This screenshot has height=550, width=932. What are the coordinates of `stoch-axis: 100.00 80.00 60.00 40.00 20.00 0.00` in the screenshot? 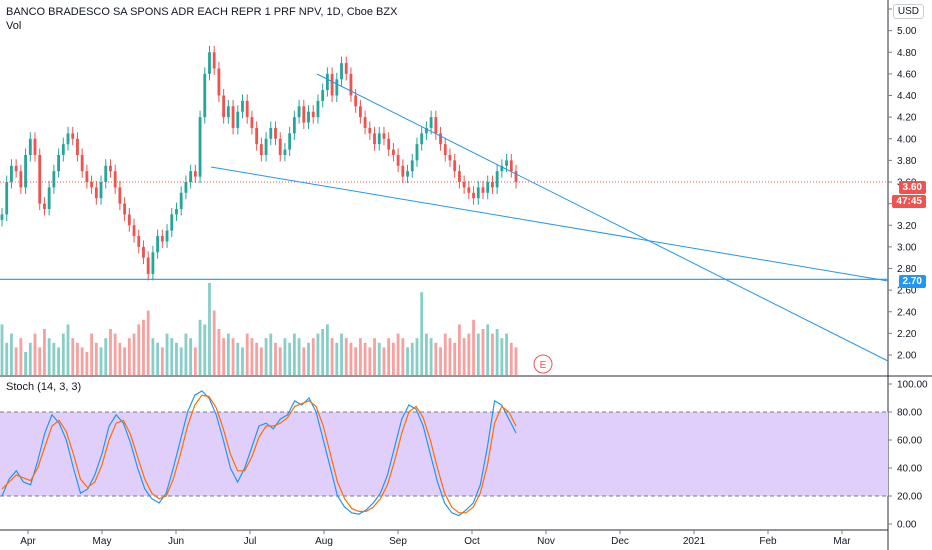 It's located at (908, 455).